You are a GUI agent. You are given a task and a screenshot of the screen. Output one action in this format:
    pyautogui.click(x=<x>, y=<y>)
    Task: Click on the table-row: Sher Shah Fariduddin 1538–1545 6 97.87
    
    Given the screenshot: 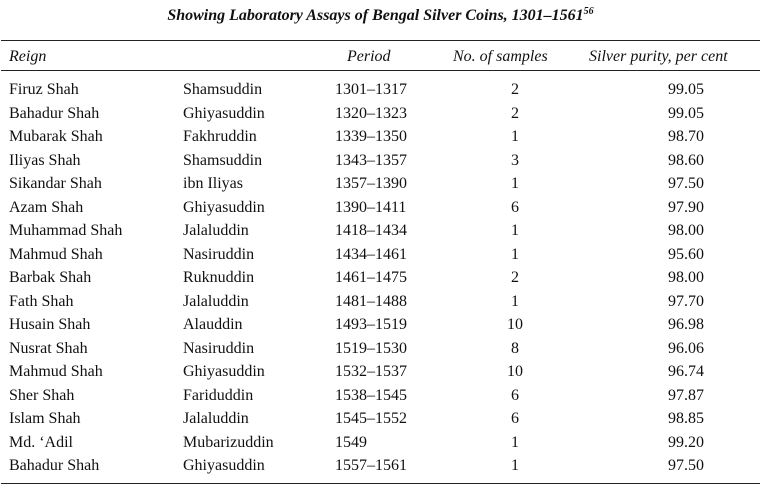 What is the action you would take?
    pyautogui.click(x=380, y=398)
    